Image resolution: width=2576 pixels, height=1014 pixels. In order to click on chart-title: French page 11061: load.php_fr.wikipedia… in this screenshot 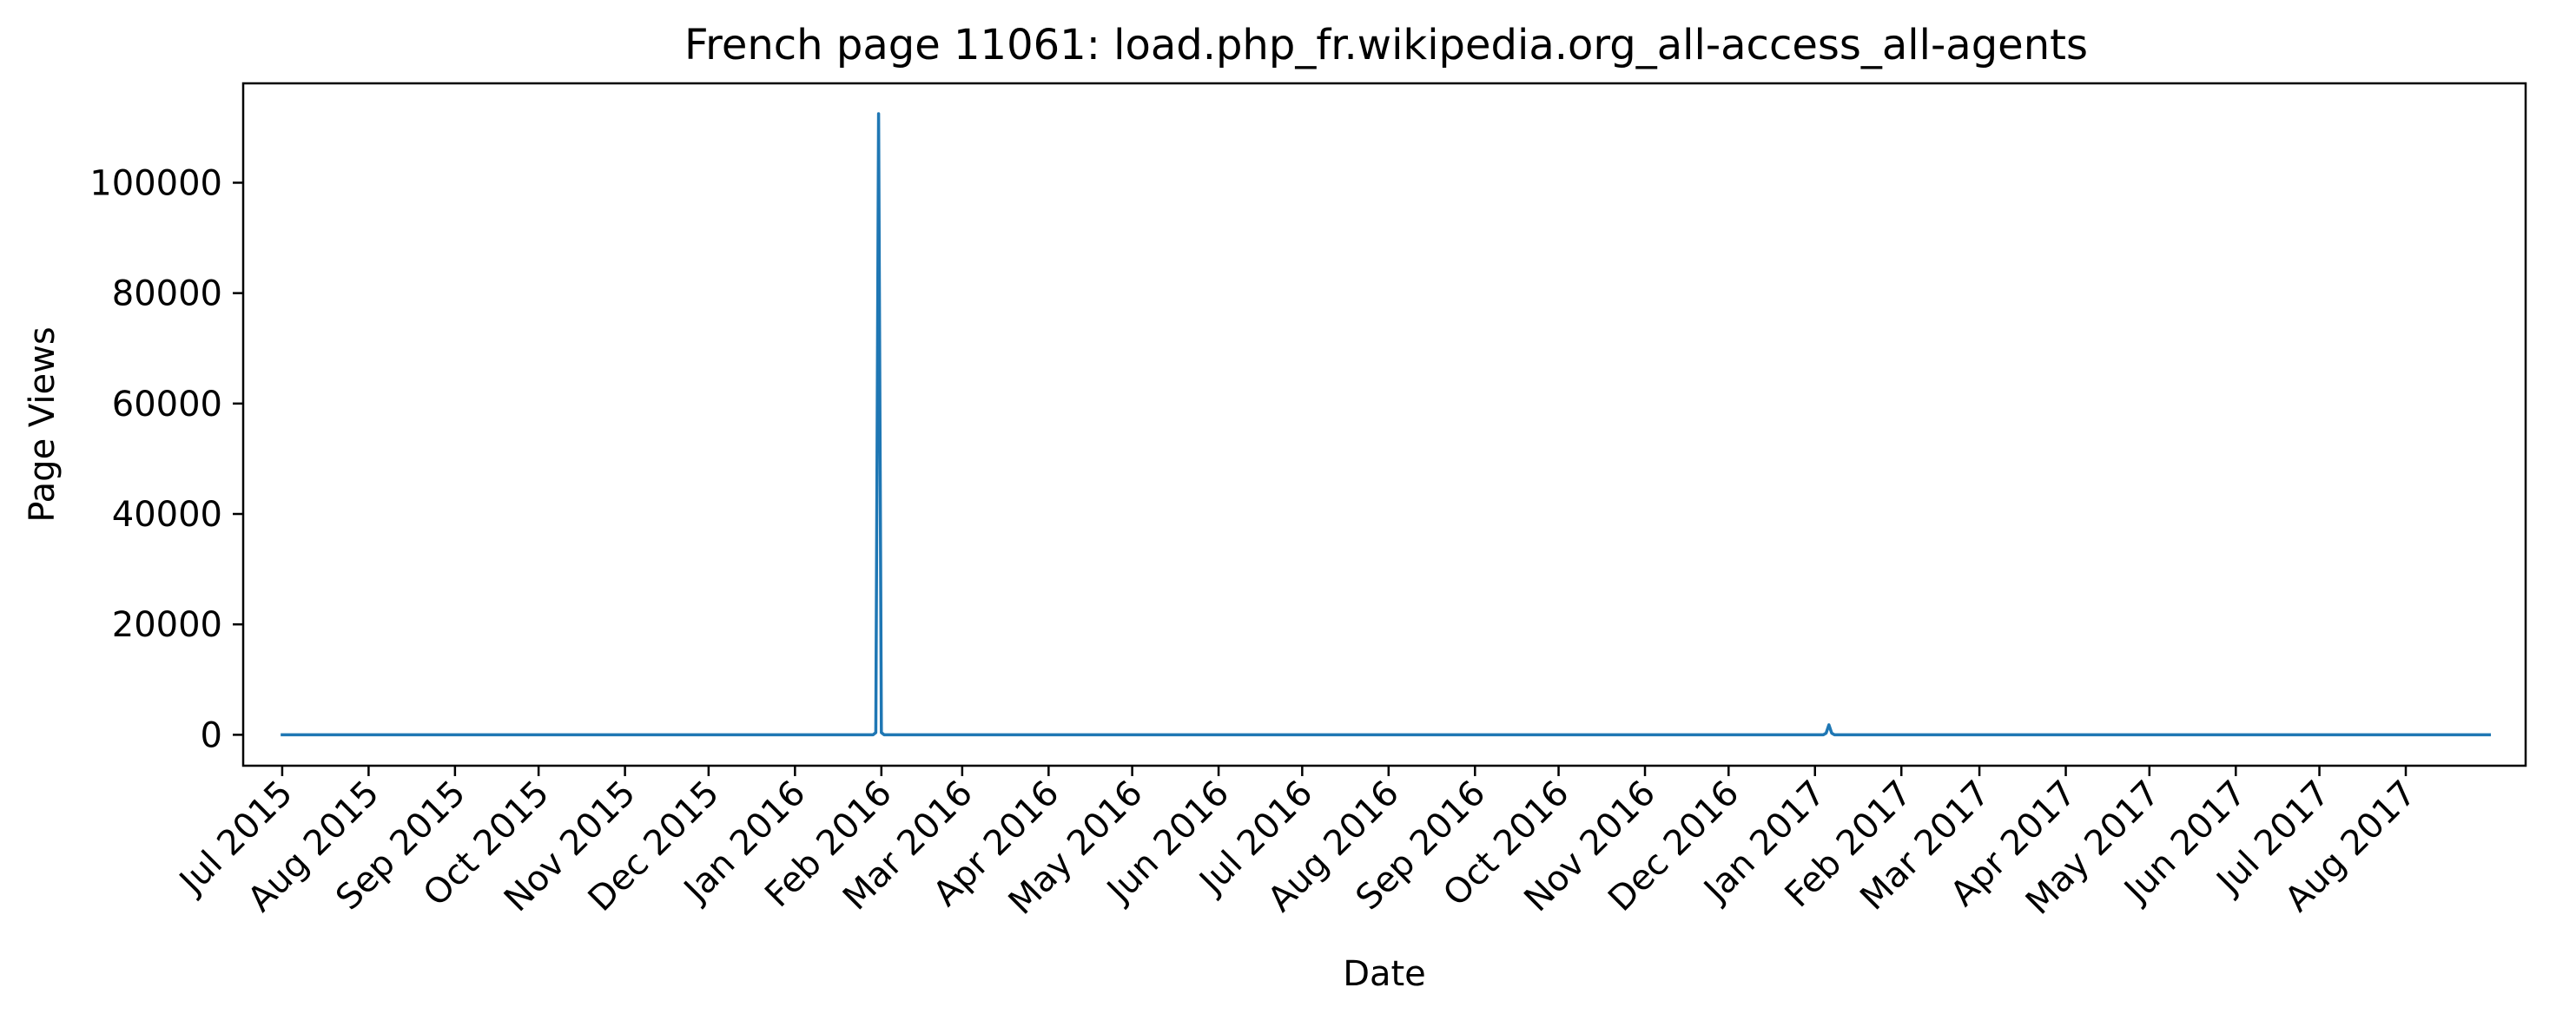, I will do `click(1386, 45)`.